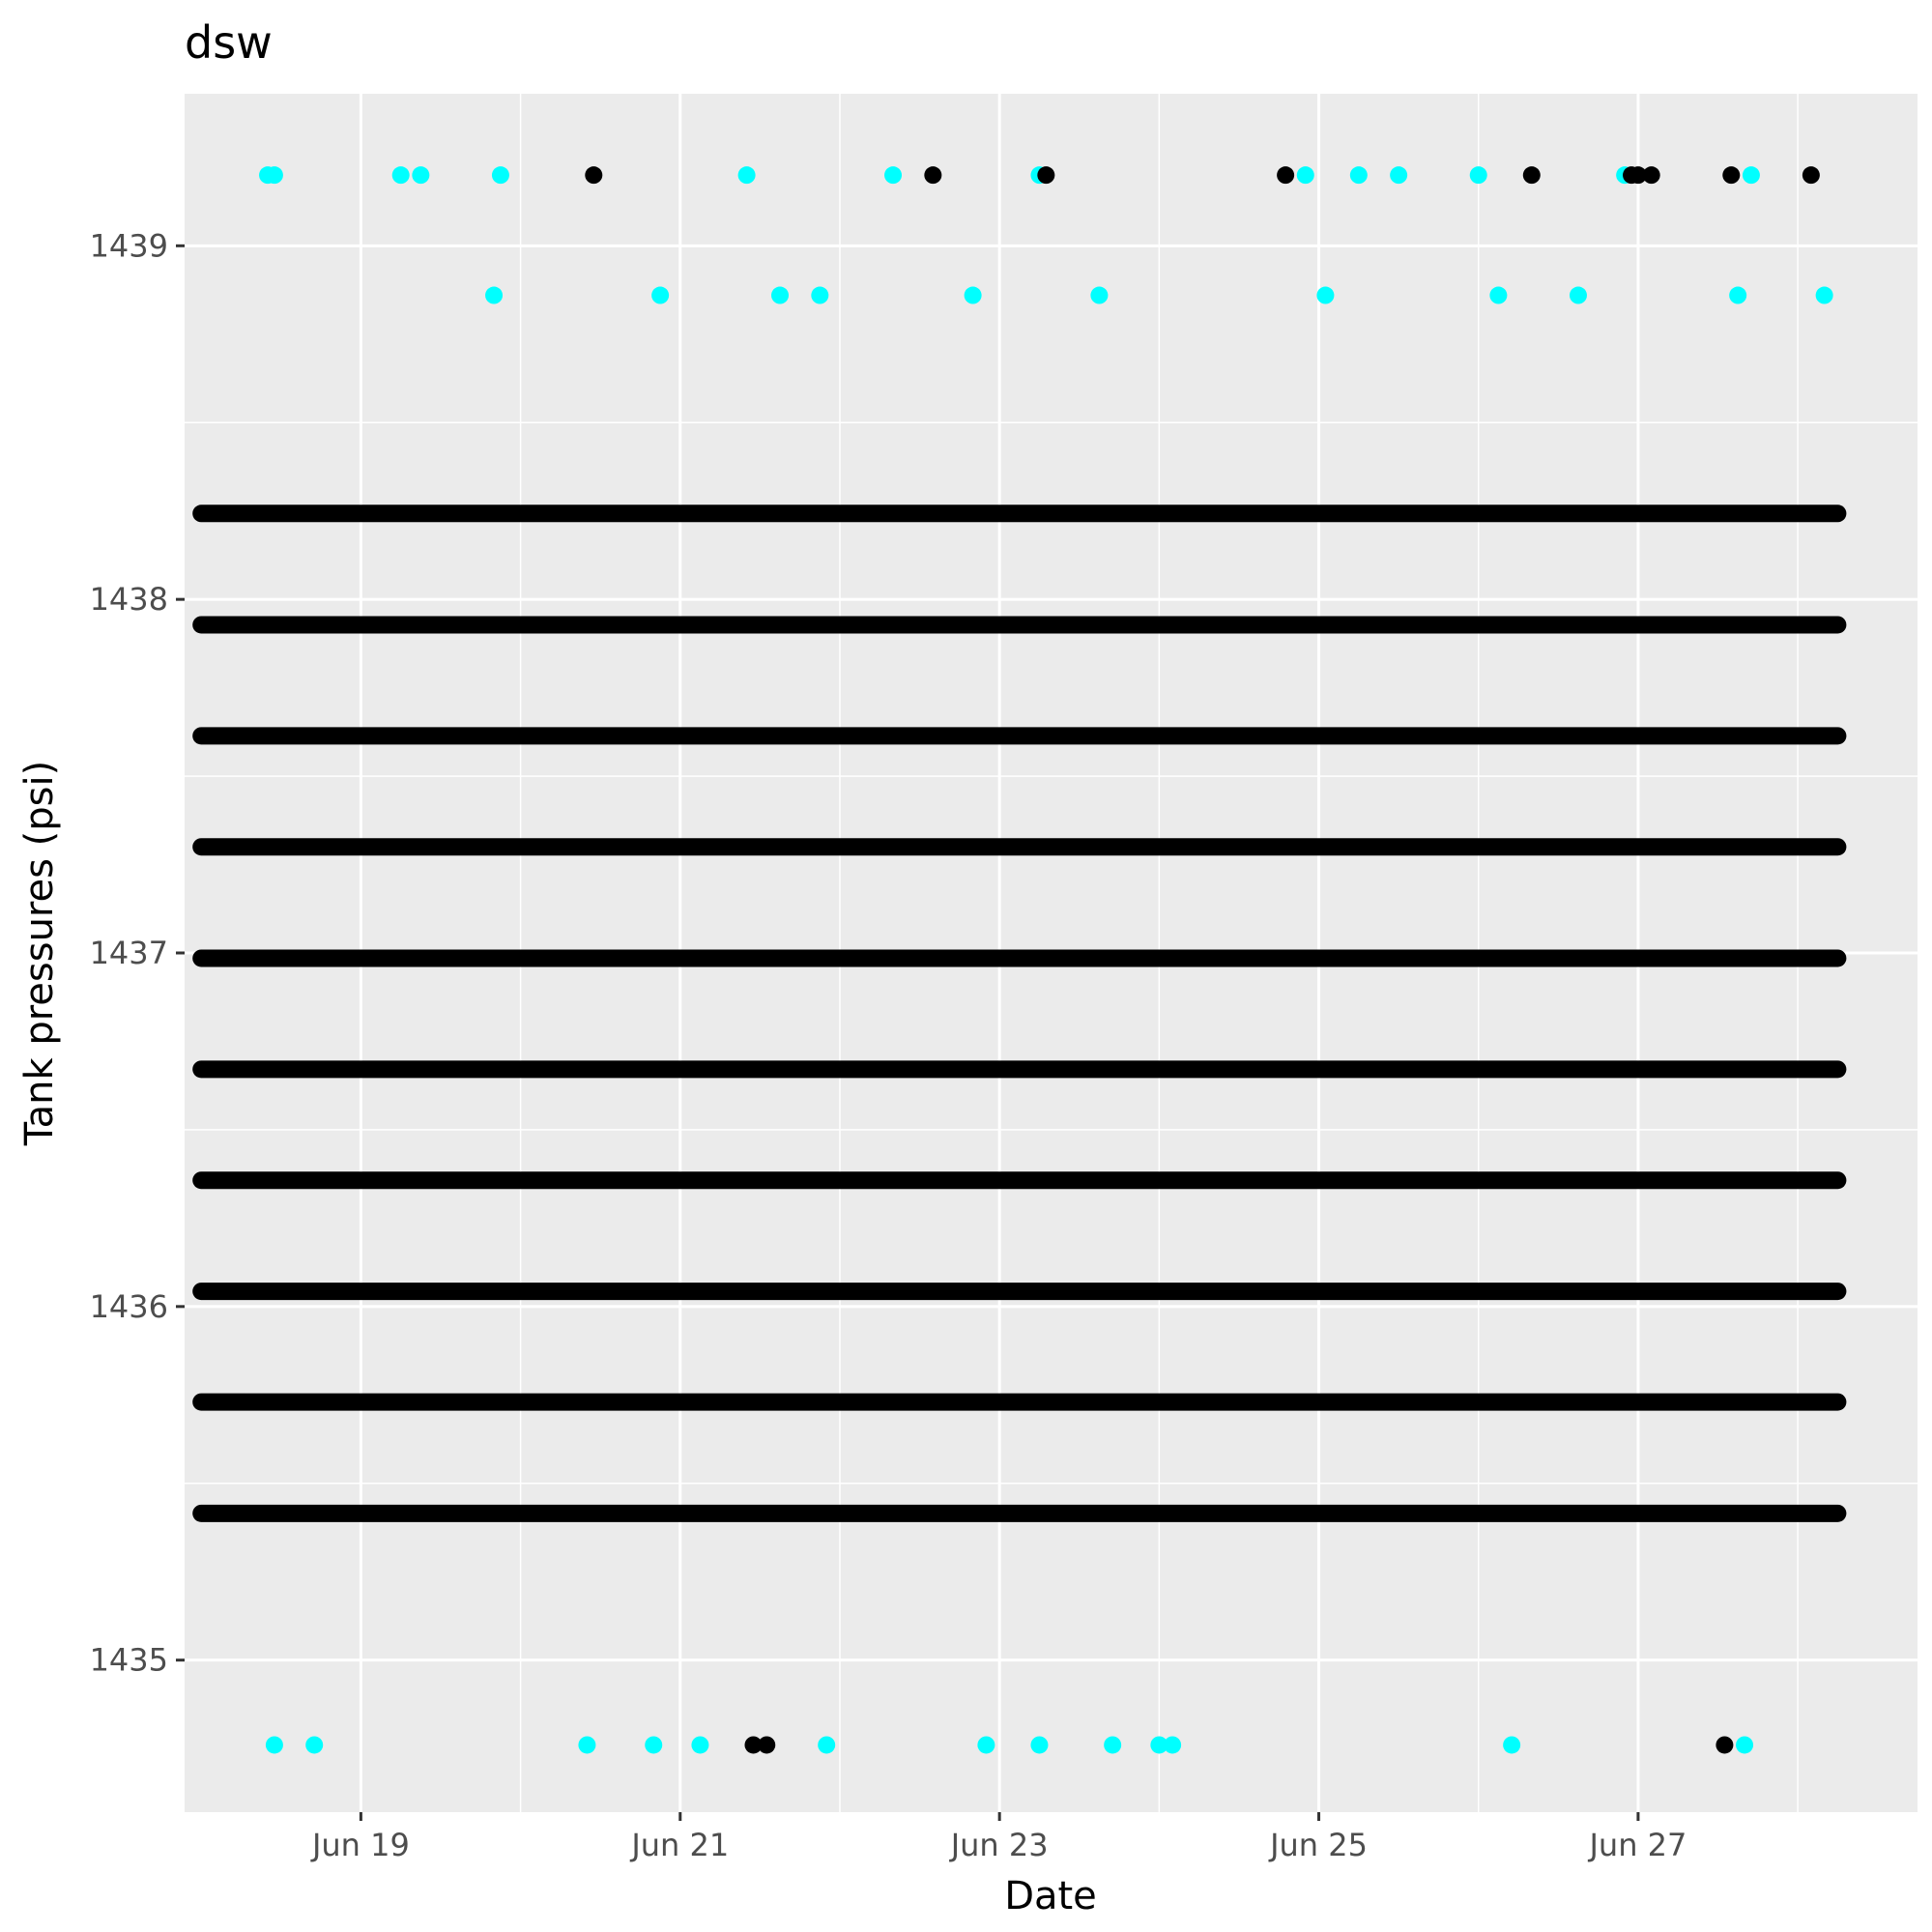  I want to click on y-tick-label: 1438, so click(129, 600).